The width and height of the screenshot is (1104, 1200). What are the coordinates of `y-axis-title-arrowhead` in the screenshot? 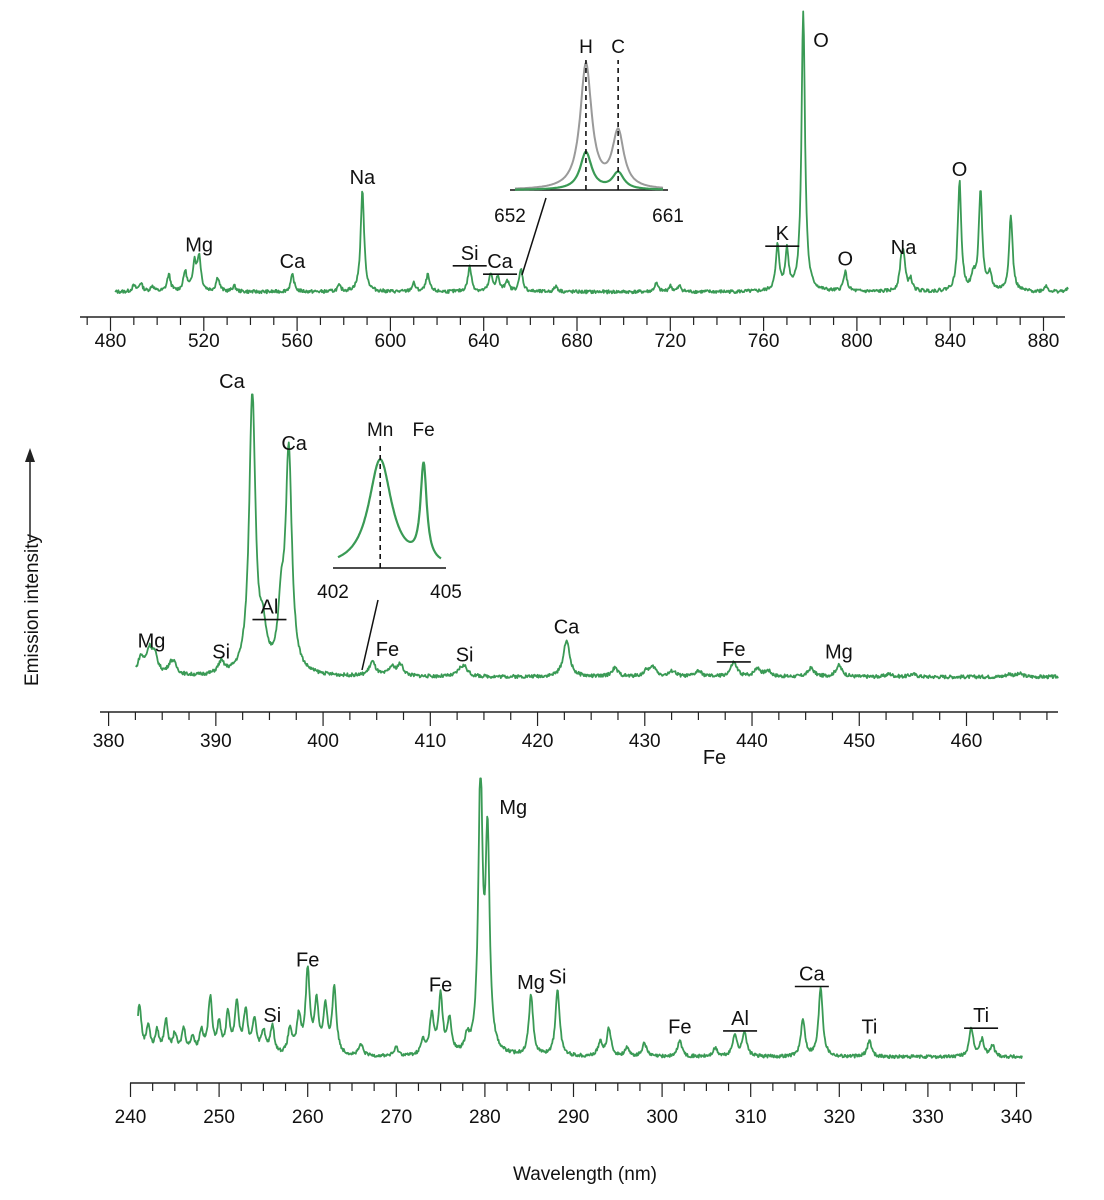 It's located at (30, 455).